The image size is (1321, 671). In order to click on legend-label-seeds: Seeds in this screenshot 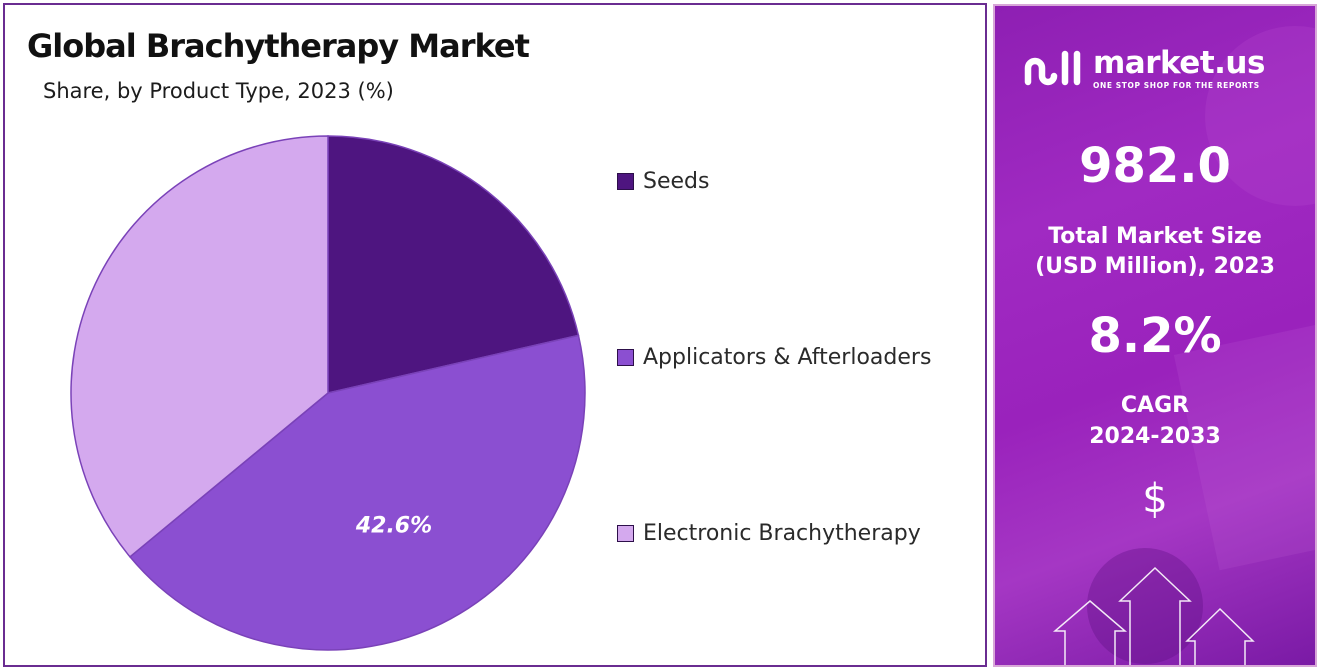, I will do `click(676, 181)`.